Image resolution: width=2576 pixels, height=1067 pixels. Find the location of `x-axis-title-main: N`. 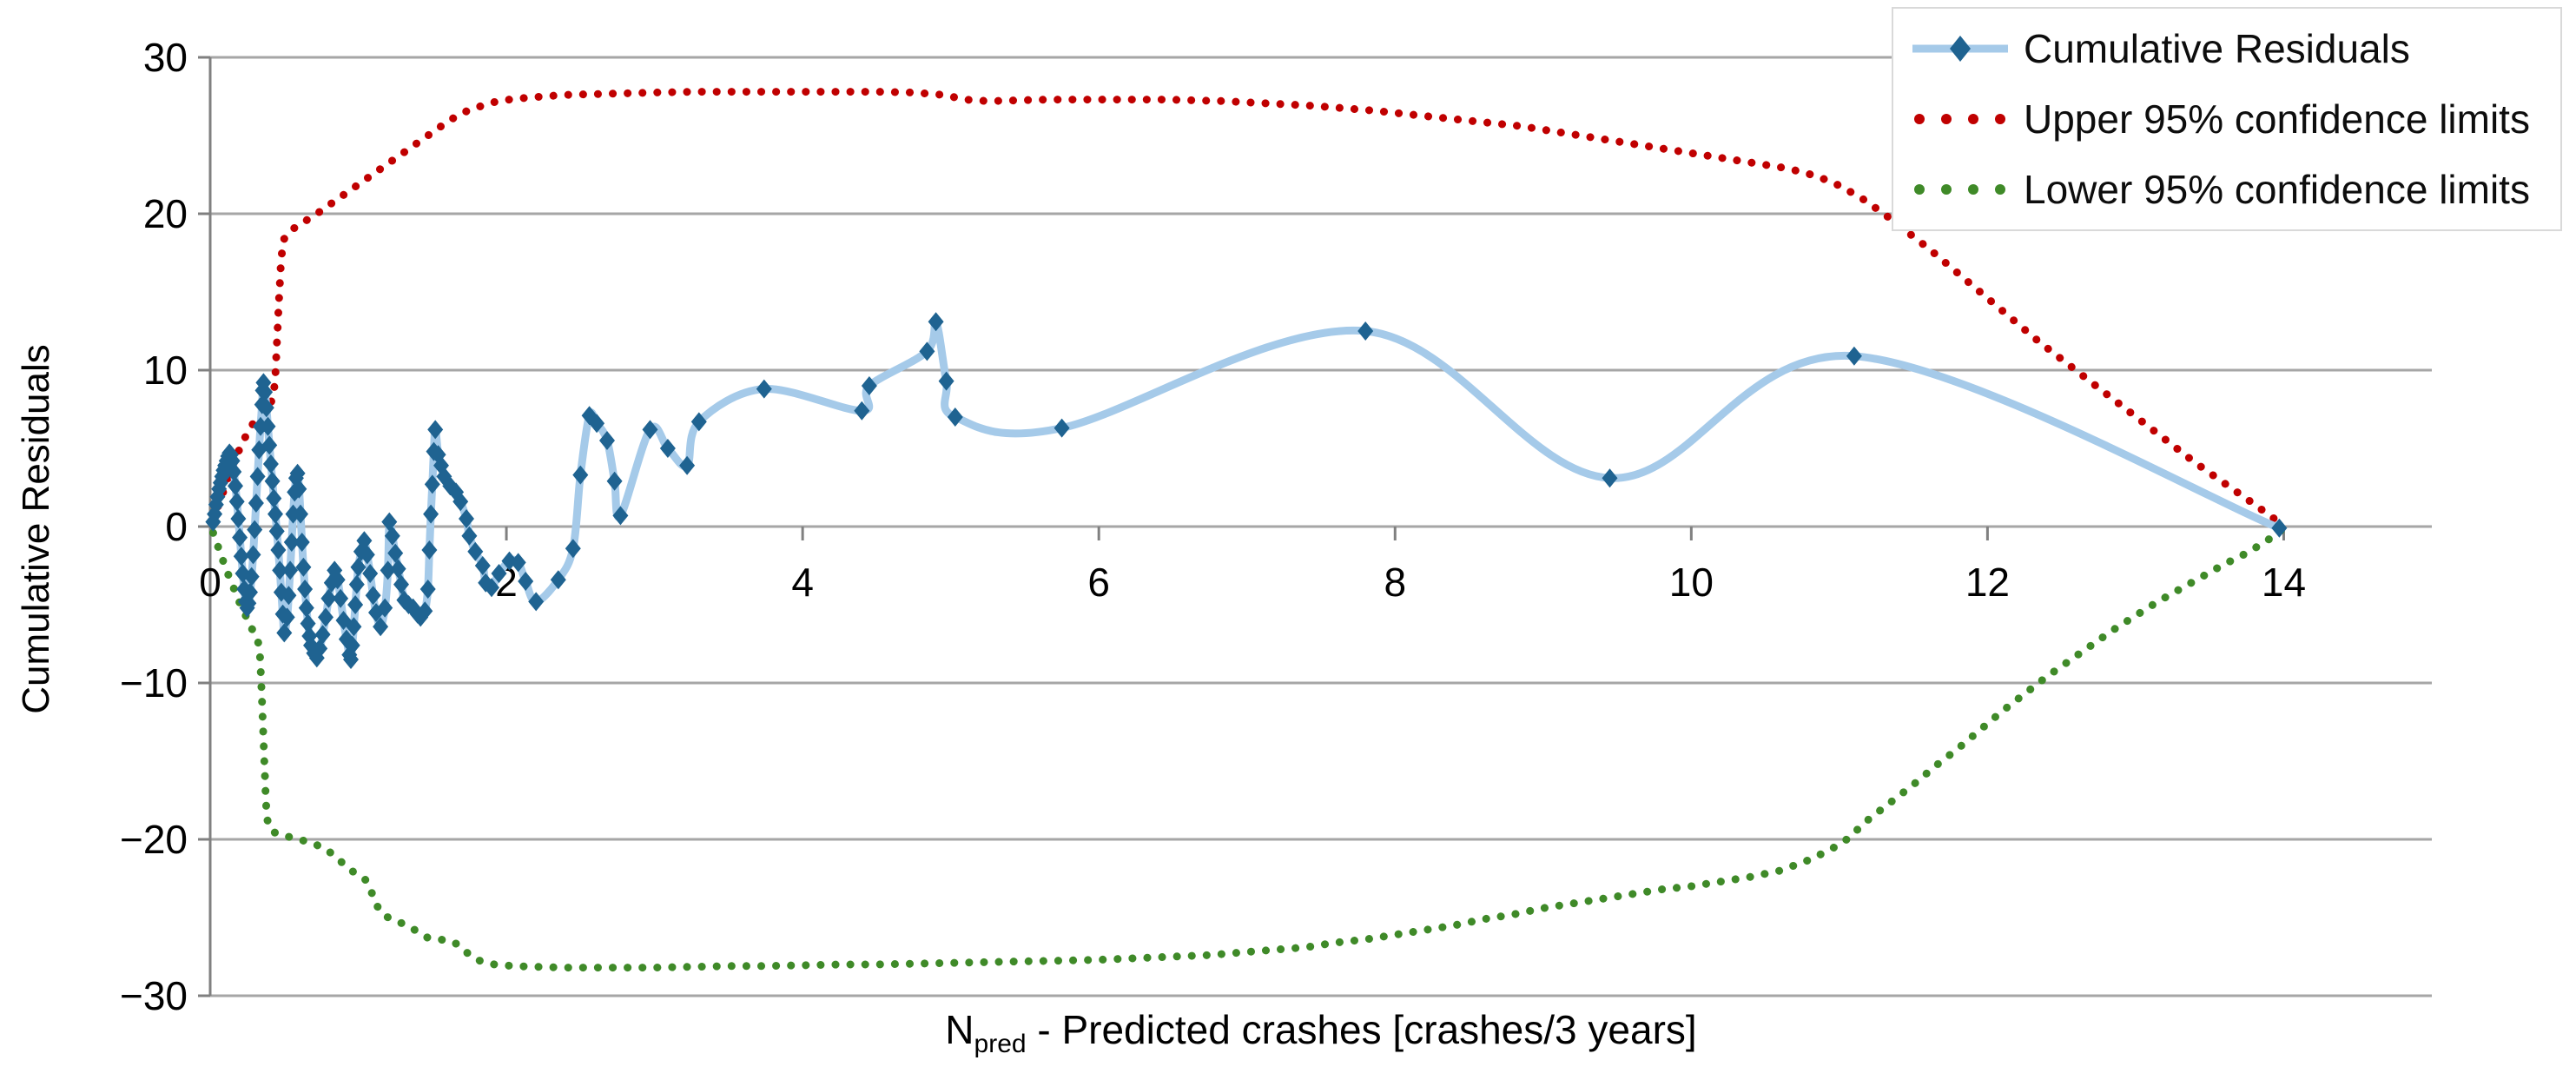

x-axis-title-main: N is located at coordinates (959, 1030).